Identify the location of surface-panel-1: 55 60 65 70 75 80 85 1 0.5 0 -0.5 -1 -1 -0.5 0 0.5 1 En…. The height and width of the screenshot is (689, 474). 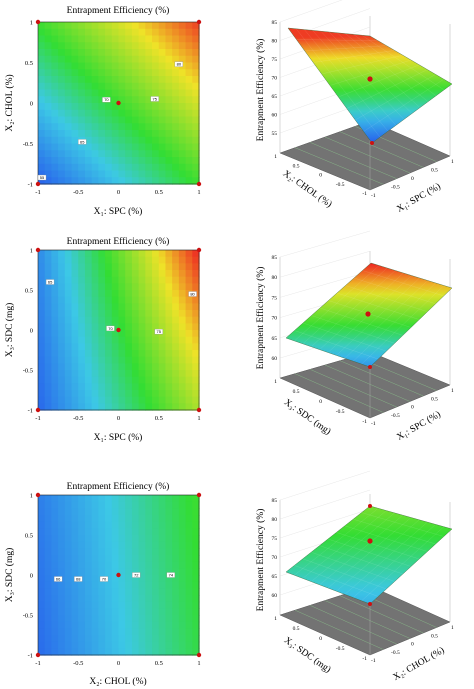
(354, 107).